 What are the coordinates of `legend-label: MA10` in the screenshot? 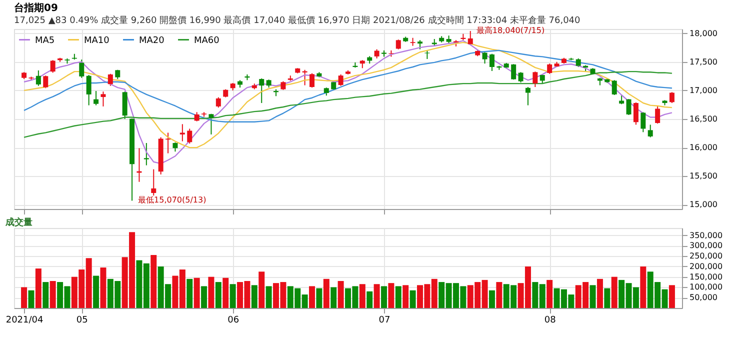 It's located at (97, 41).